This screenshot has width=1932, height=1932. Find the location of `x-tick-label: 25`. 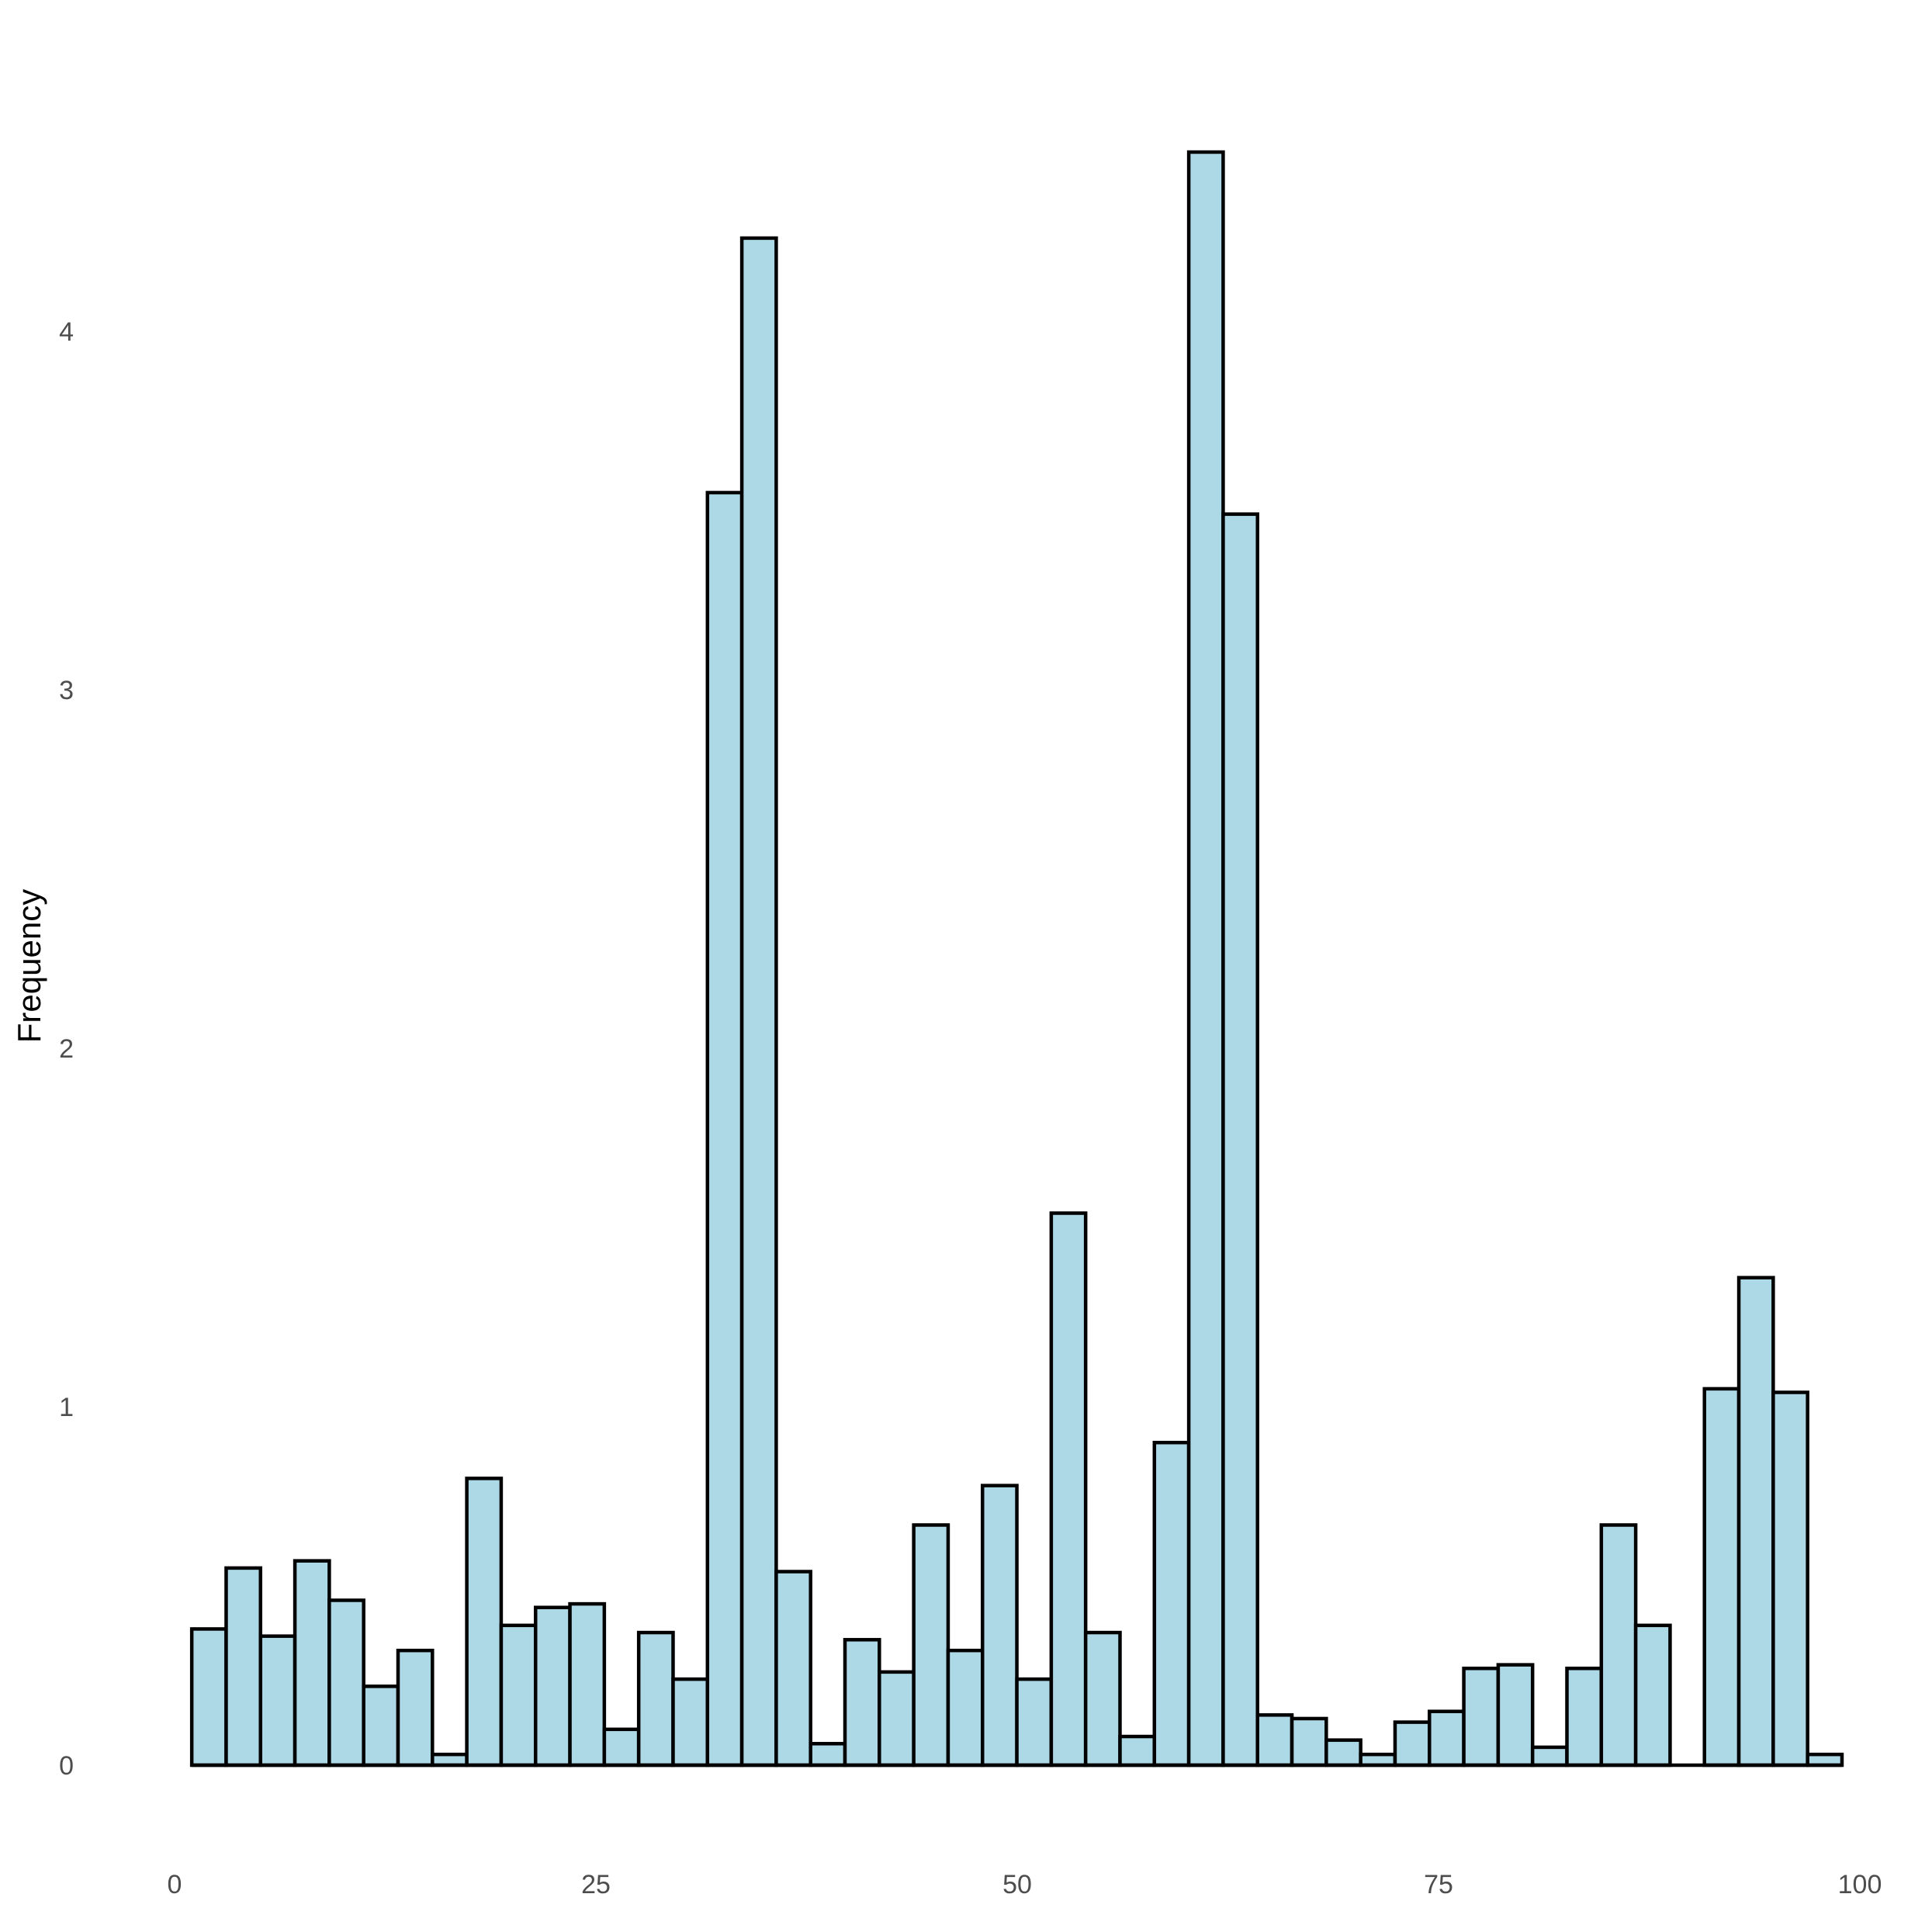

x-tick-label: 25 is located at coordinates (596, 1884).